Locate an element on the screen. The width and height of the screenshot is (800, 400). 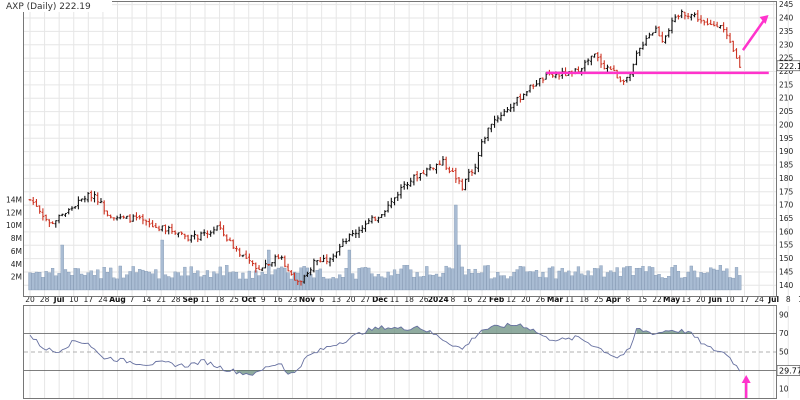
volume-tick-label: 2M is located at coordinates (16, 277).